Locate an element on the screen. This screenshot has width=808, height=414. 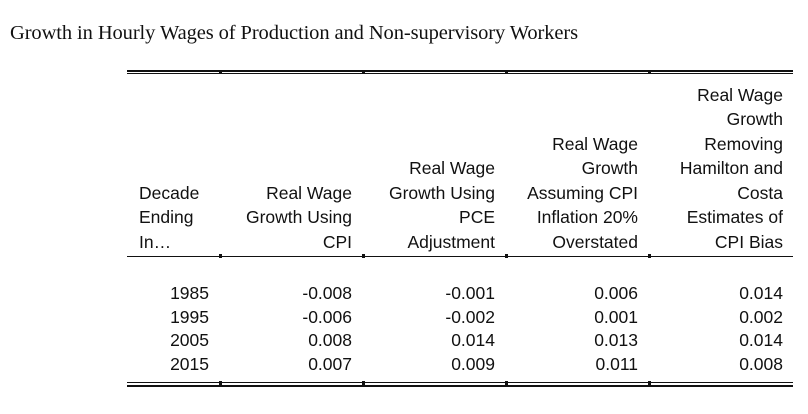
bottom-rule-secondary is located at coordinates (460, 386).